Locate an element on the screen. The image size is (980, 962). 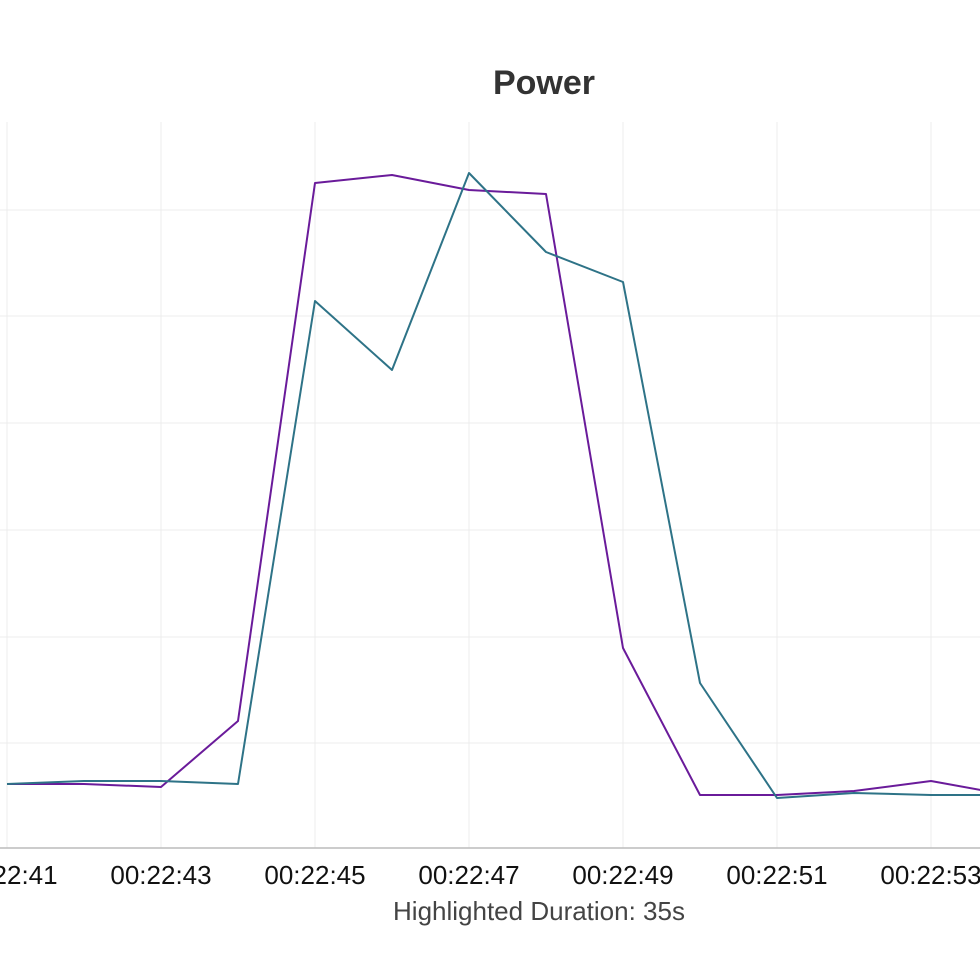
x-tick-label: 00:22:49 is located at coordinates (622, 875).